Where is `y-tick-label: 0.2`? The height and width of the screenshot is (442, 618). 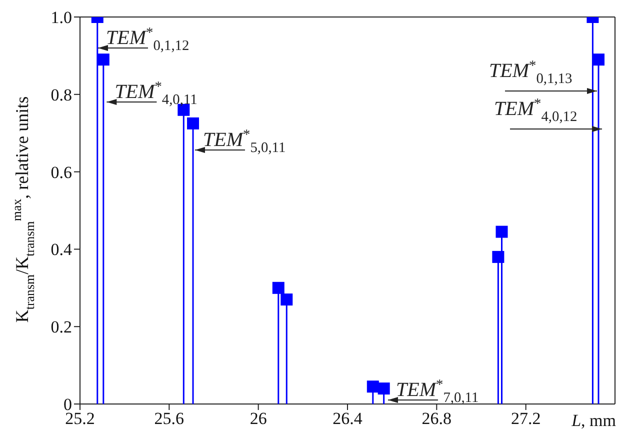 y-tick-label: 0.2 is located at coordinates (61, 327).